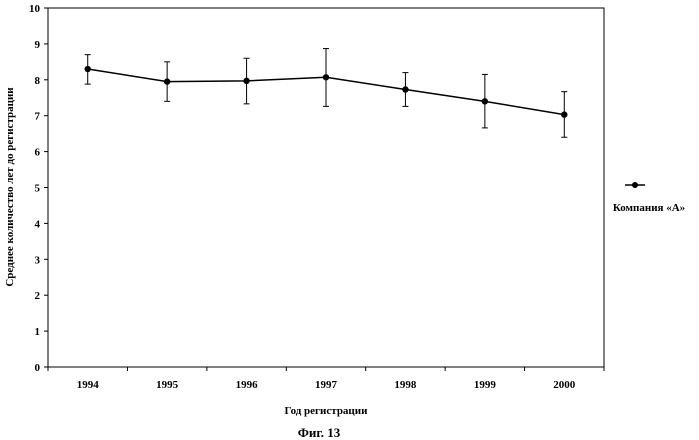 The image size is (699, 440). I want to click on x-axis-ticks: 1994 1995 1996 1997 1998 1999 2000, so click(326, 379).